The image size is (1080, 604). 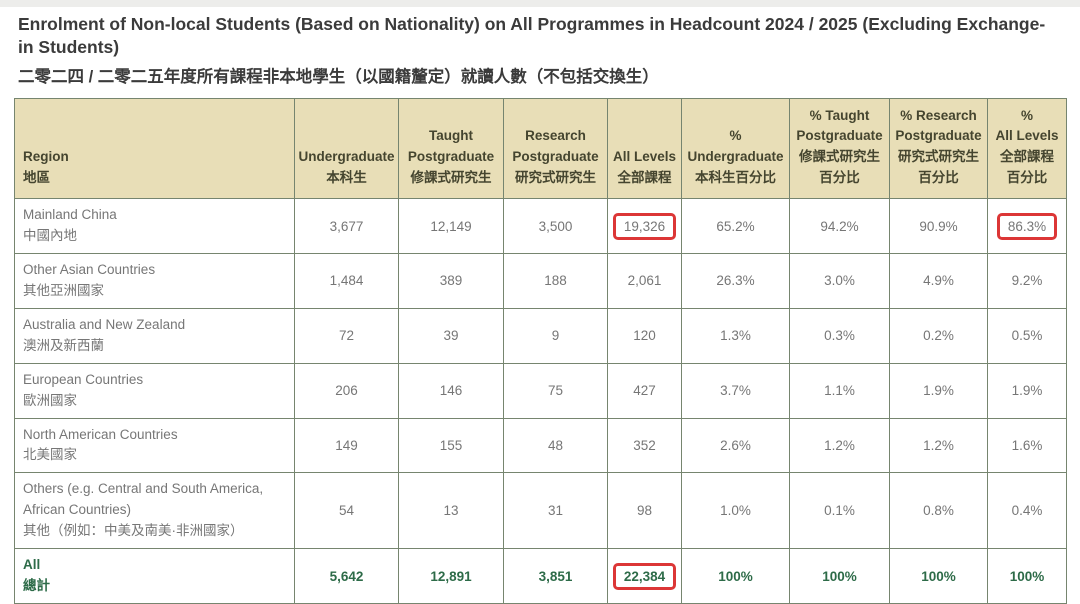 What do you see at coordinates (839, 390) in the screenshot?
I see `value-cell: 1.1%` at bounding box center [839, 390].